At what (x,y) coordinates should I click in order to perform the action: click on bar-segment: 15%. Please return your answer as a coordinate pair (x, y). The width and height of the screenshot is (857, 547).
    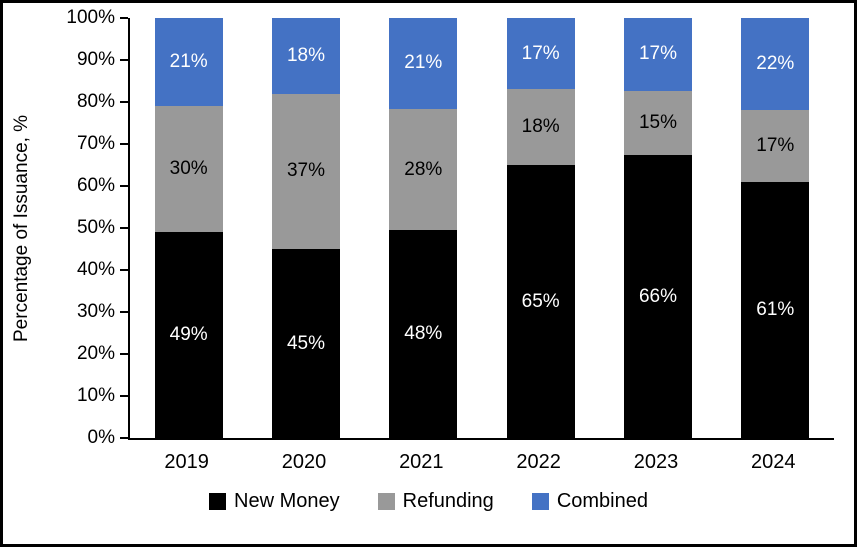
    Looking at the image, I should click on (657, 123).